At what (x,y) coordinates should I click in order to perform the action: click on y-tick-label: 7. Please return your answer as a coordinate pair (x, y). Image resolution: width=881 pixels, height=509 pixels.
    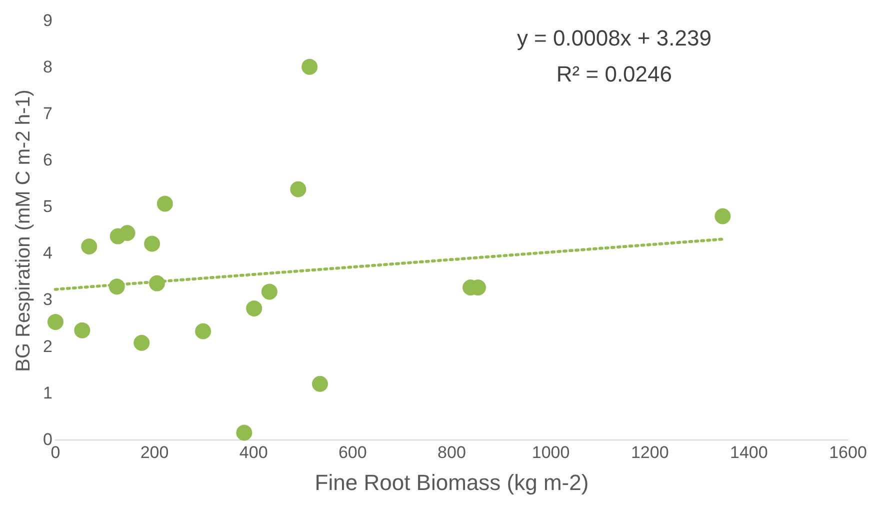
    Looking at the image, I should click on (47, 113).